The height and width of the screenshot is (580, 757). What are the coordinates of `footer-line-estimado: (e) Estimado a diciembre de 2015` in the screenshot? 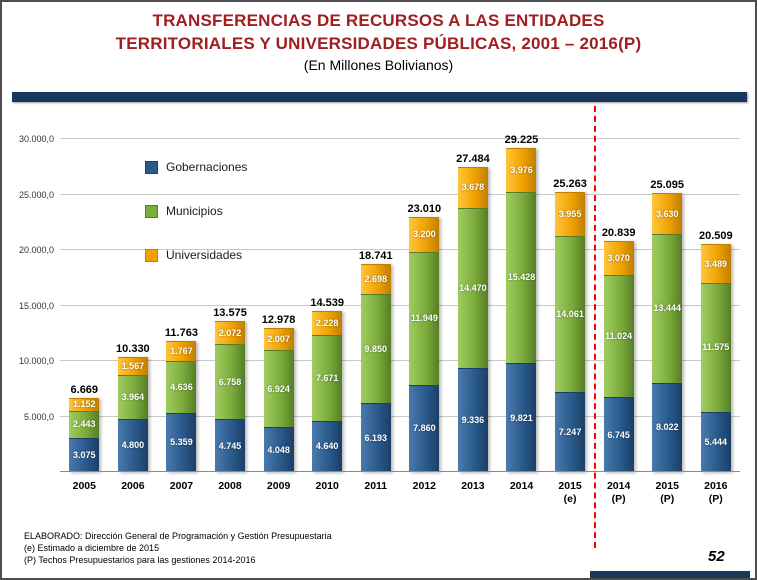 It's located at (92, 548).